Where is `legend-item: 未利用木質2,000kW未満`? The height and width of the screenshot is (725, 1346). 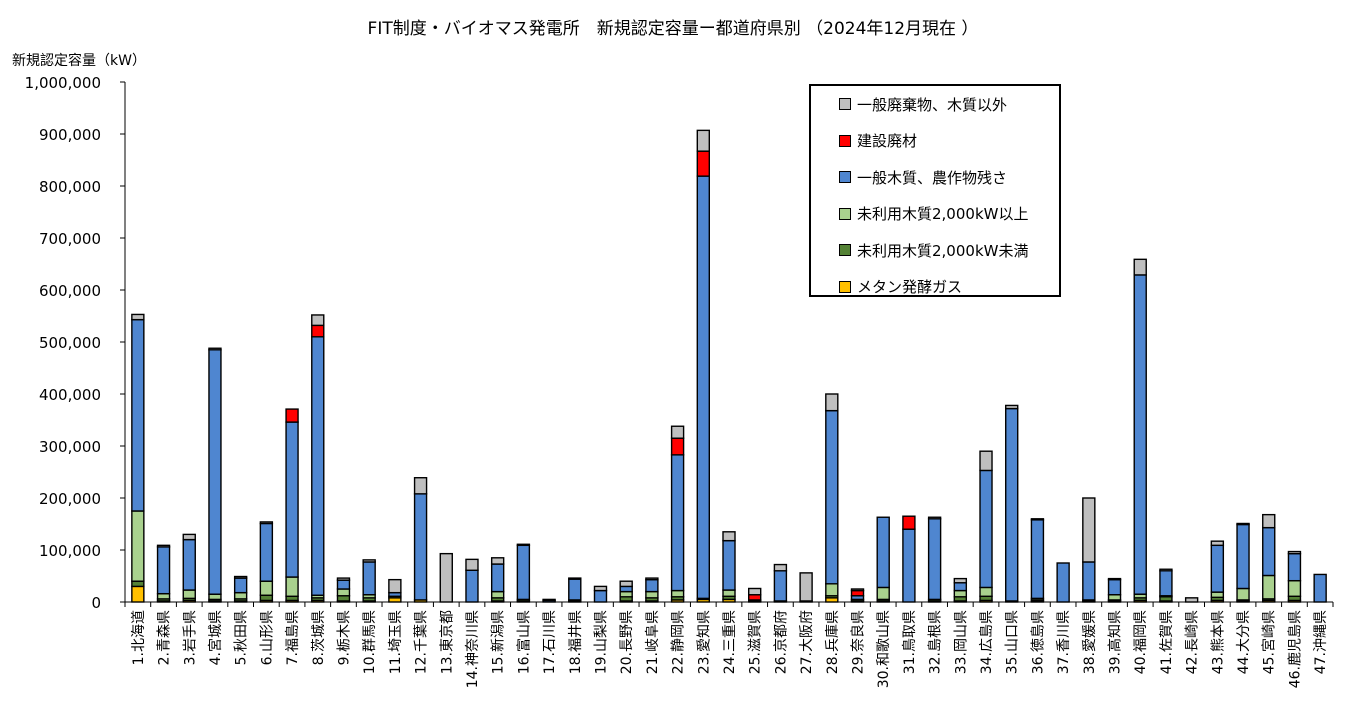 legend-item: 未利用木質2,000kW未満 is located at coordinates (933, 250).